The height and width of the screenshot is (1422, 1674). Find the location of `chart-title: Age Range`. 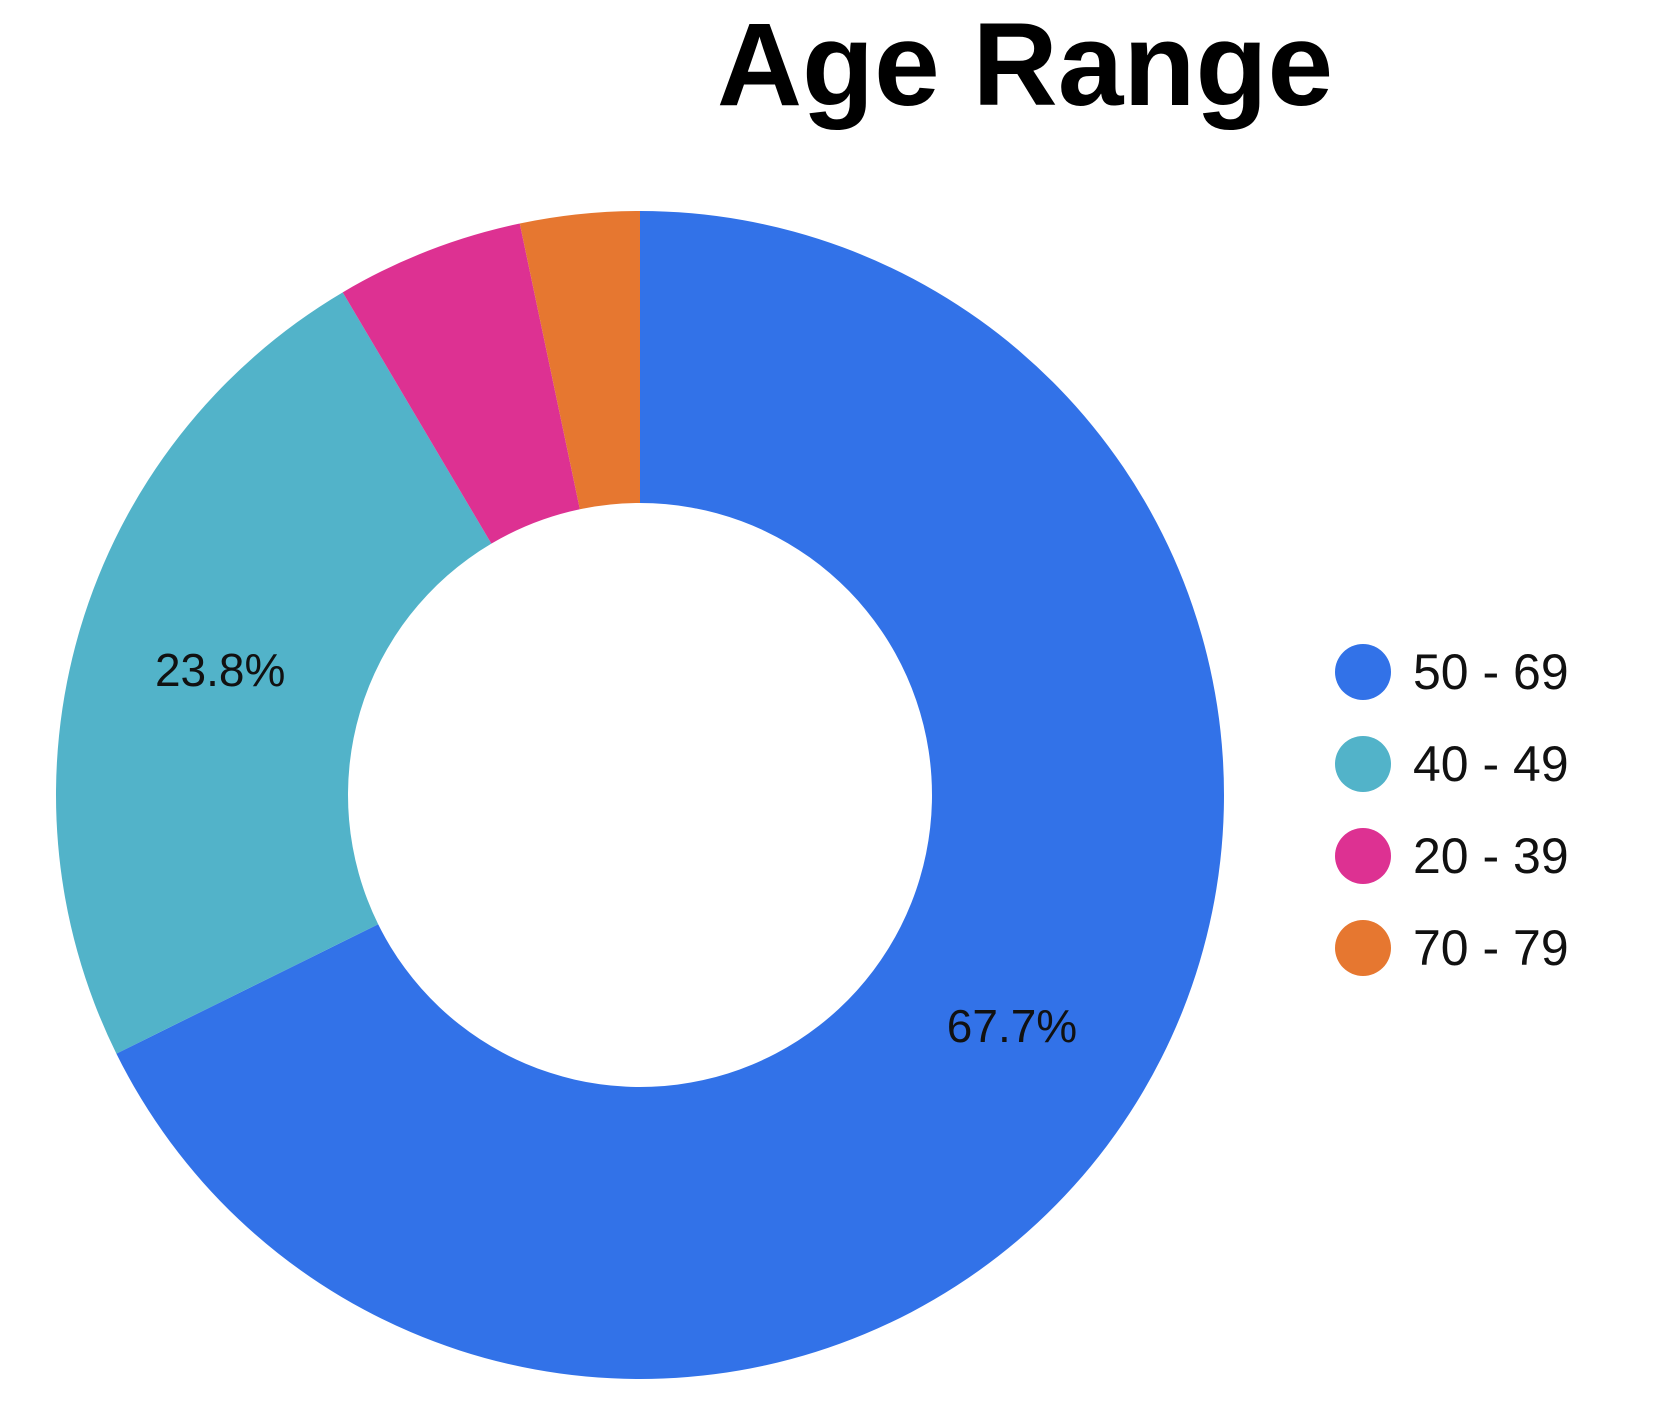

chart-title: Age Range is located at coordinates (1025, 65).